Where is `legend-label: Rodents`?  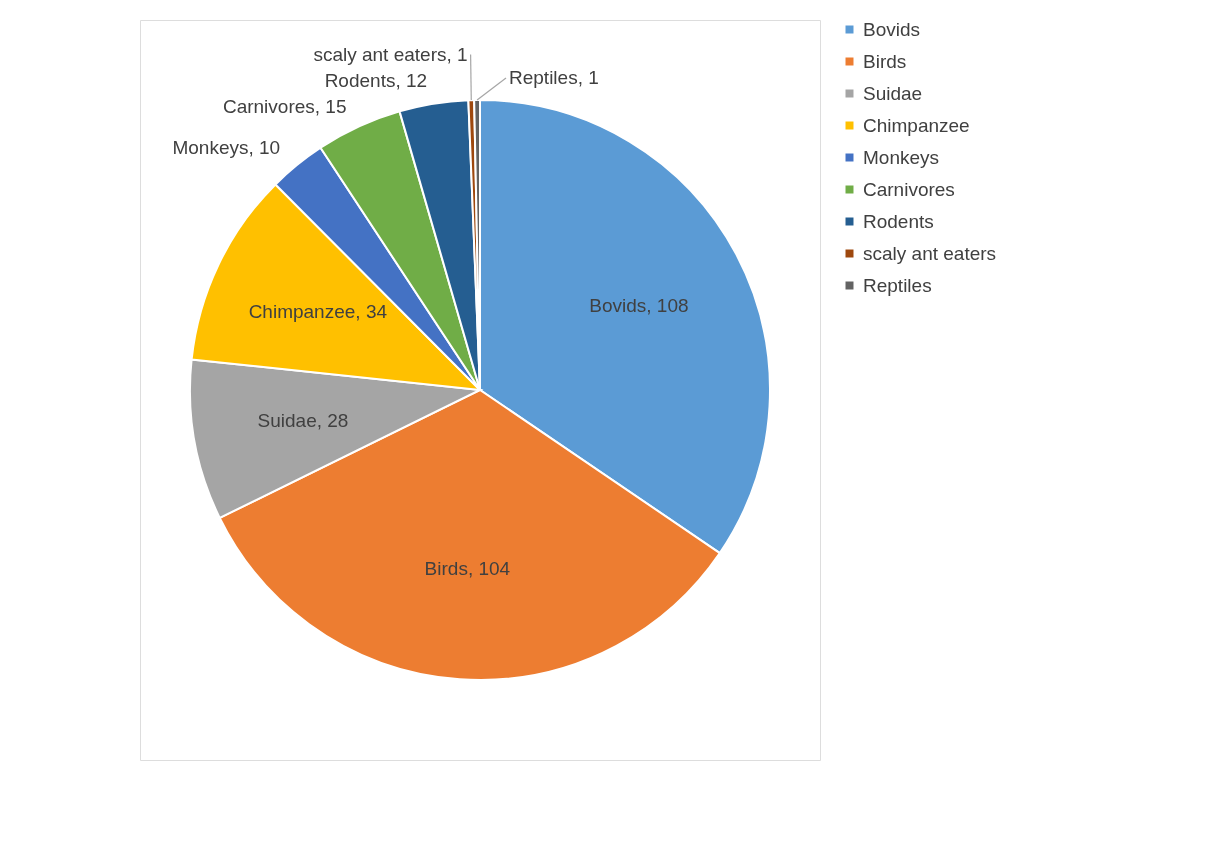 legend-label: Rodents is located at coordinates (898, 221).